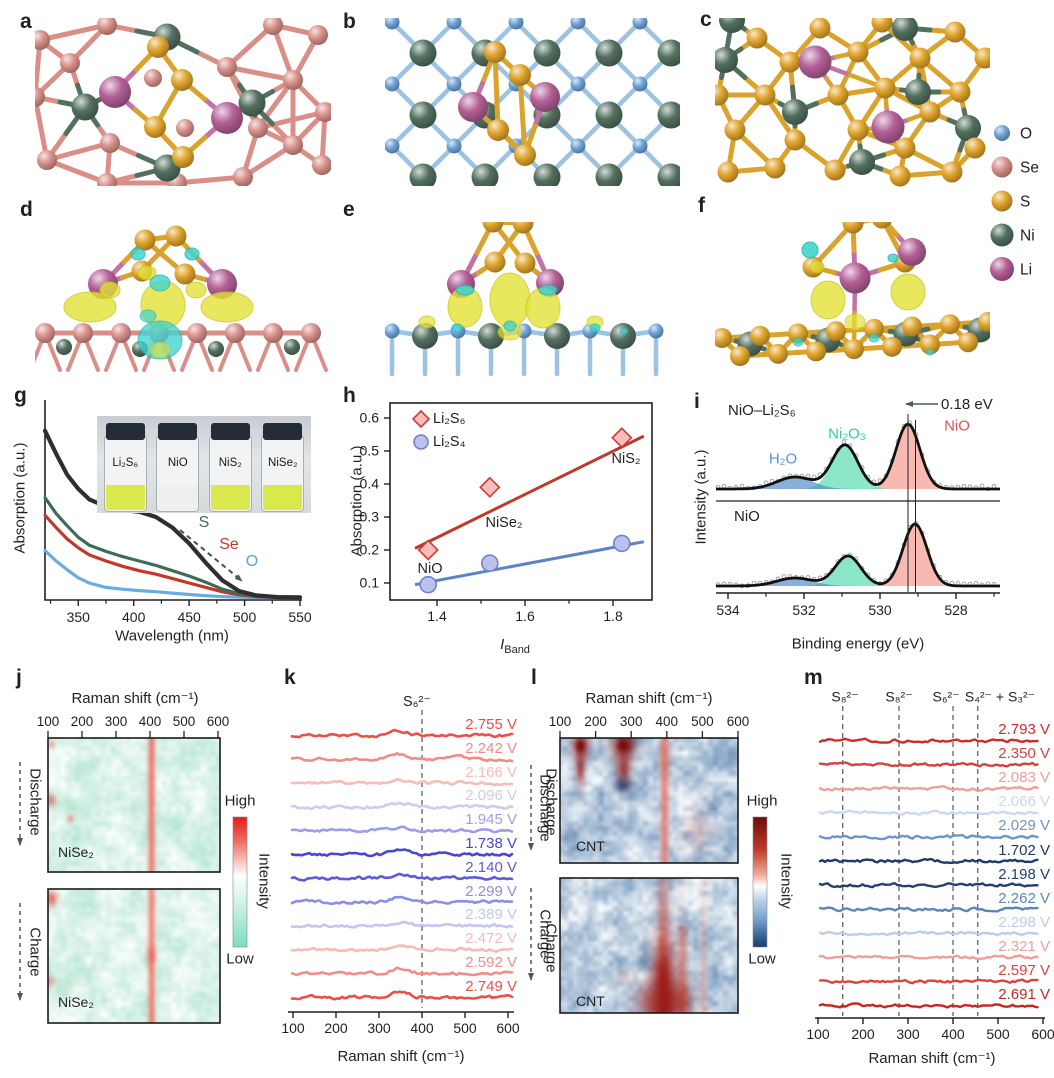 The width and height of the screenshot is (1054, 1078). What do you see at coordinates (728, 610) in the screenshot?
I see `svg-text: 534` at bounding box center [728, 610].